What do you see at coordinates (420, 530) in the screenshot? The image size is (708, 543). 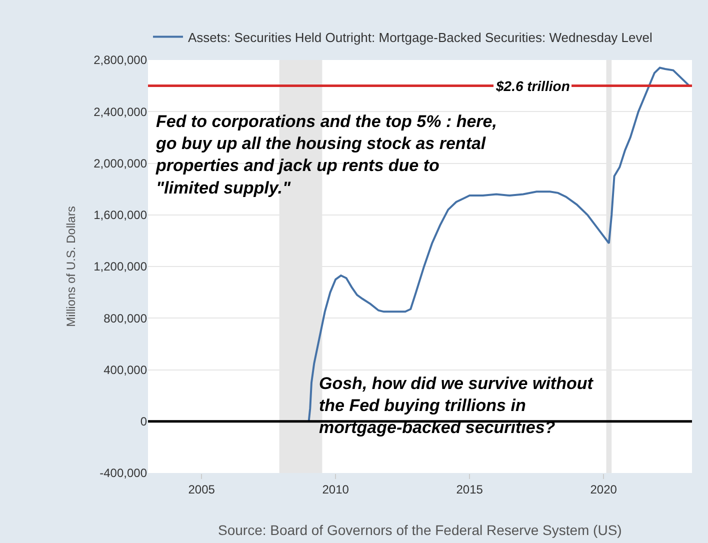 I see `source-note: Source: Board of Governors of the Federal Reserve System (US)` at bounding box center [420, 530].